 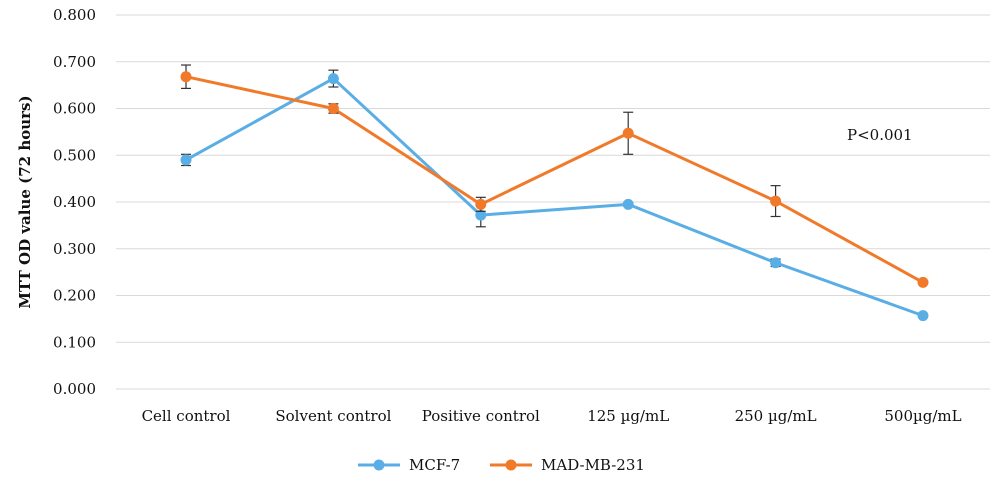 I want to click on y-tick-label: 0.200, so click(x=74, y=296).